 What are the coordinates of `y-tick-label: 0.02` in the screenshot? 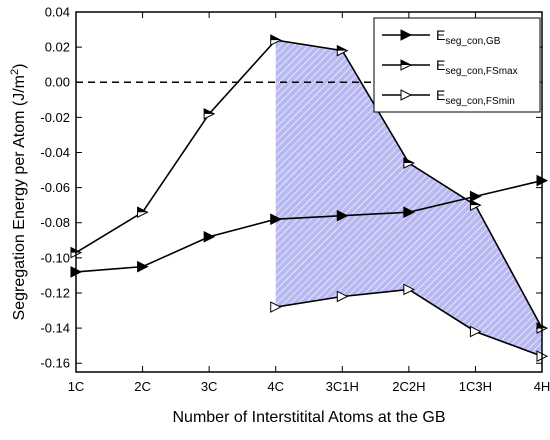 It's located at (57, 47).